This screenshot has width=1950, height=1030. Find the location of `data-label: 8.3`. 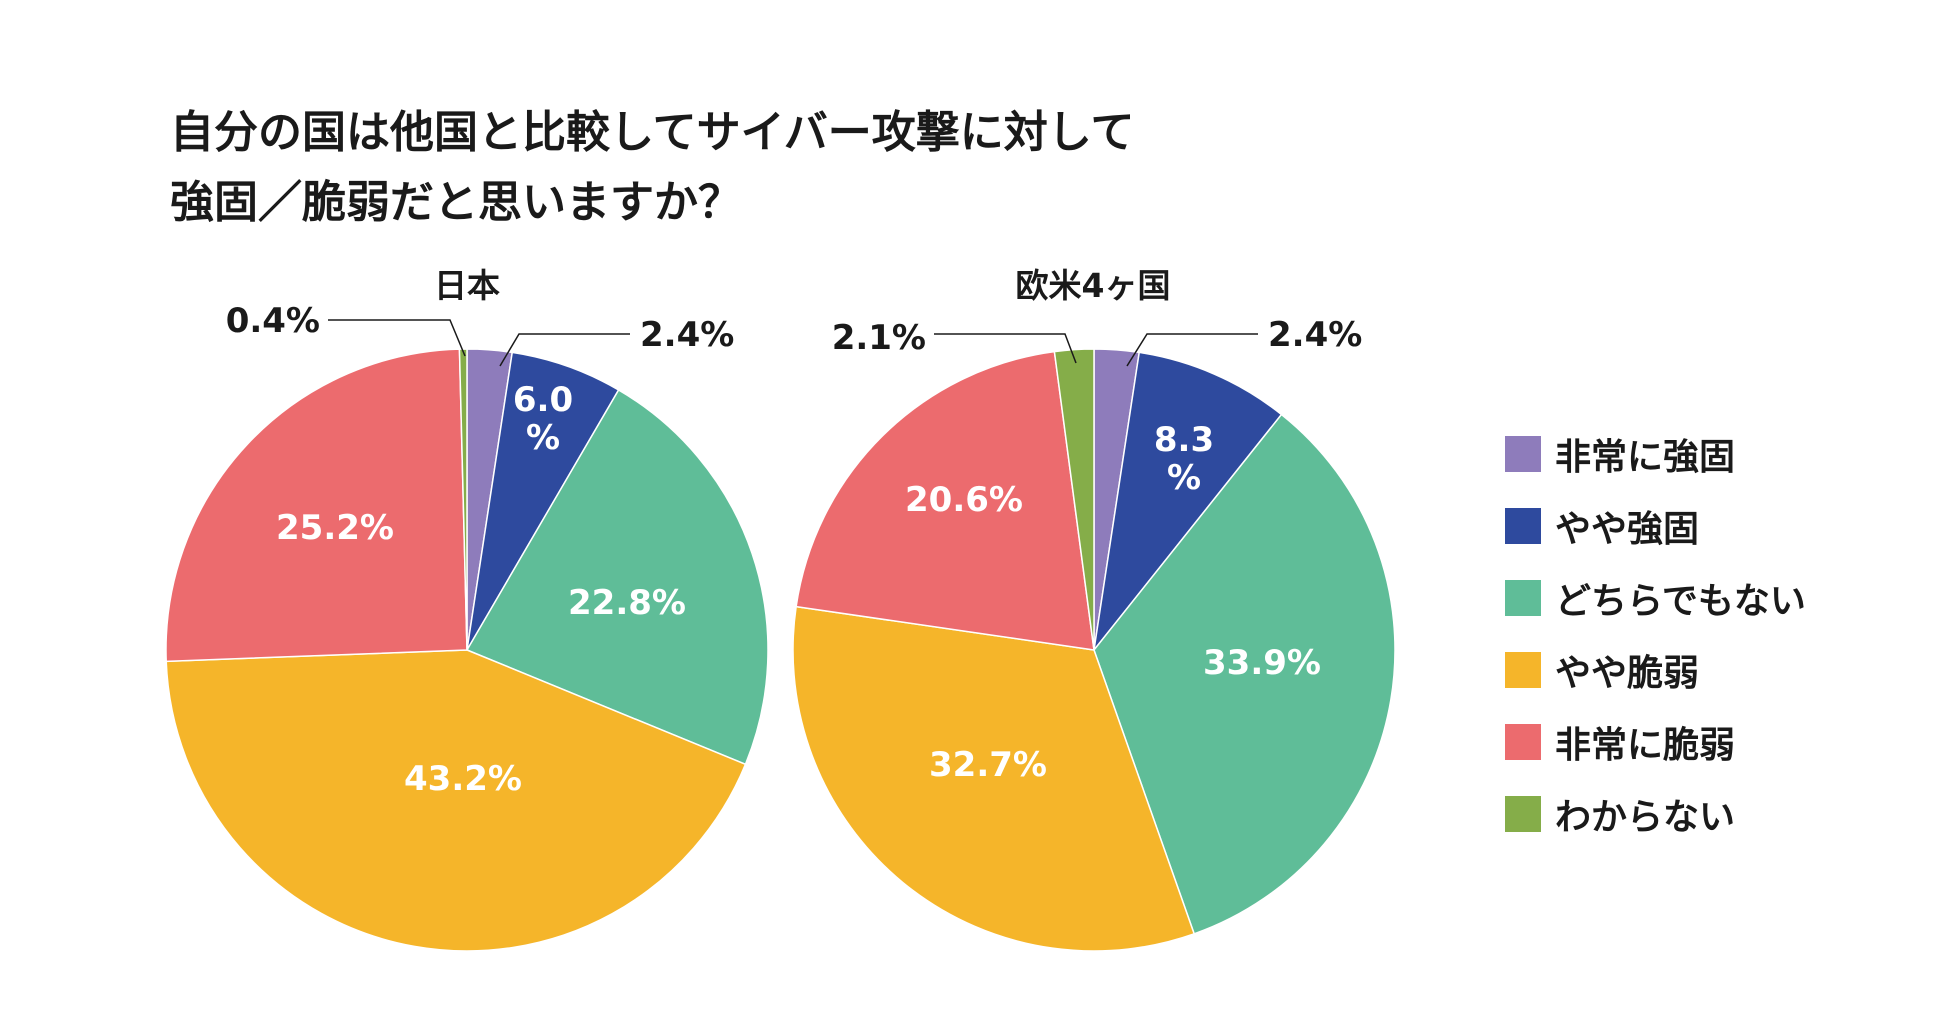

data-label: 8.3 is located at coordinates (1184, 440).